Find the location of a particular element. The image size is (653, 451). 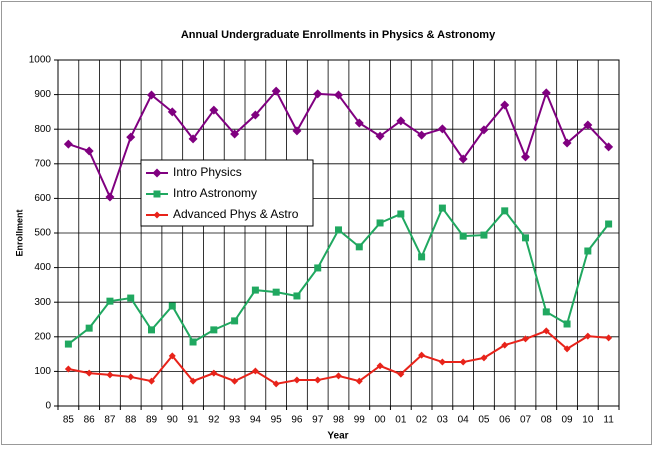

y-tick-label: 0 is located at coordinates (48, 406).